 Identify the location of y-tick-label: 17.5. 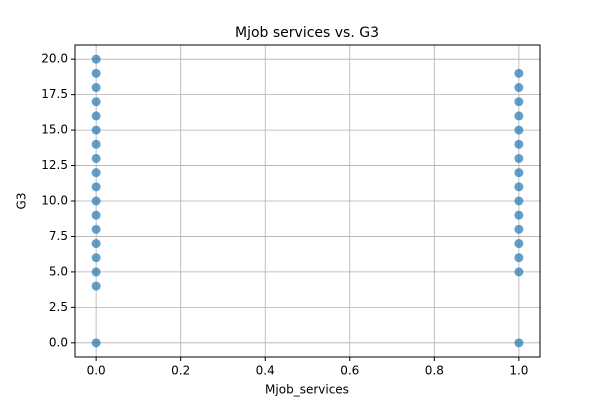
(54, 94).